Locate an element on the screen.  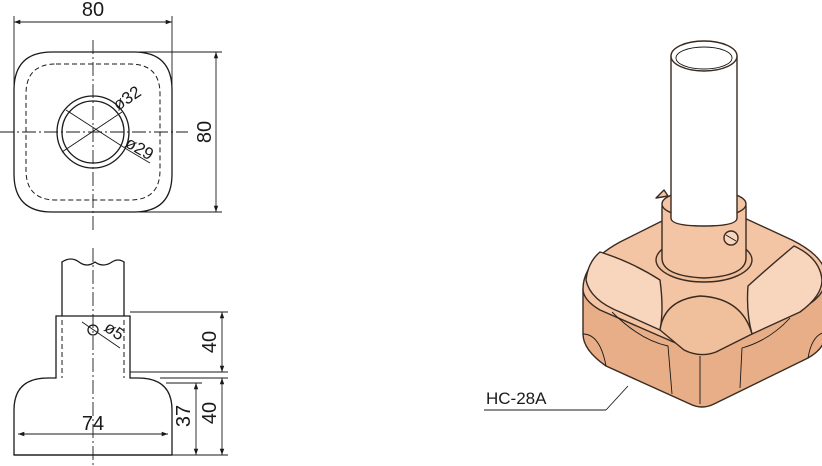
base-front-seam is located at coordinates (702, 368).